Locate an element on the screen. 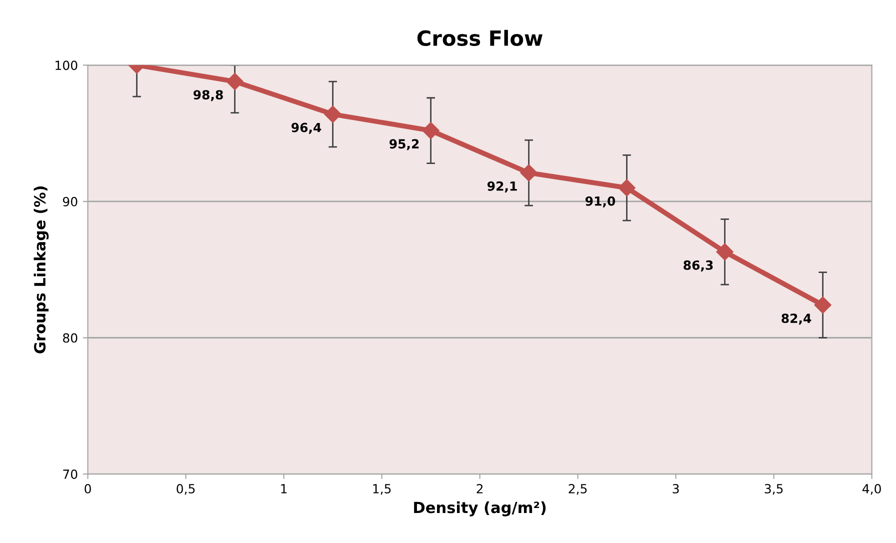 This screenshot has width=896, height=543. data-label: 86,3 is located at coordinates (698, 266).